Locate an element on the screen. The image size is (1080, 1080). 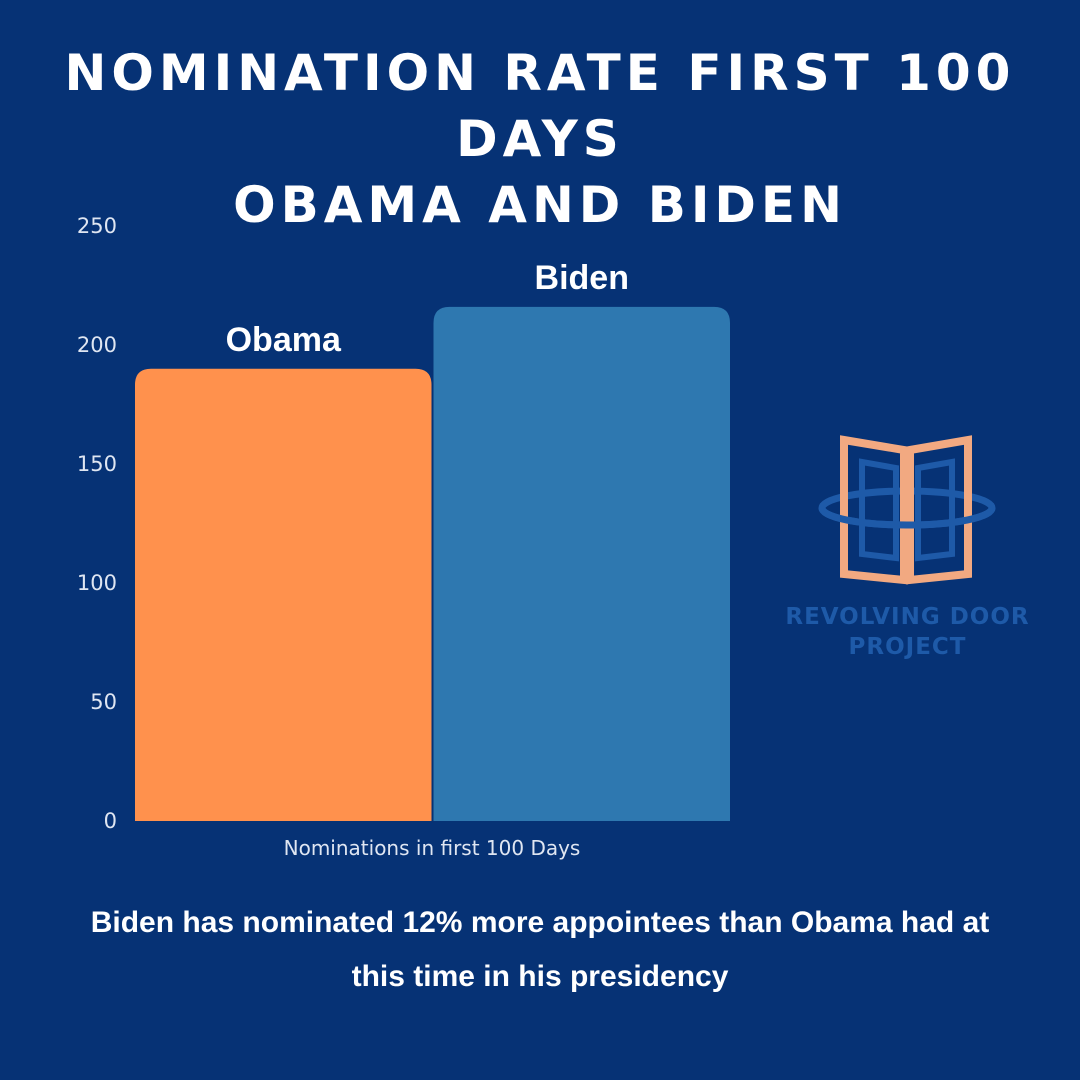
y-axis-ticks: 0 50 100 150 200 250 is located at coordinates (97, 523).